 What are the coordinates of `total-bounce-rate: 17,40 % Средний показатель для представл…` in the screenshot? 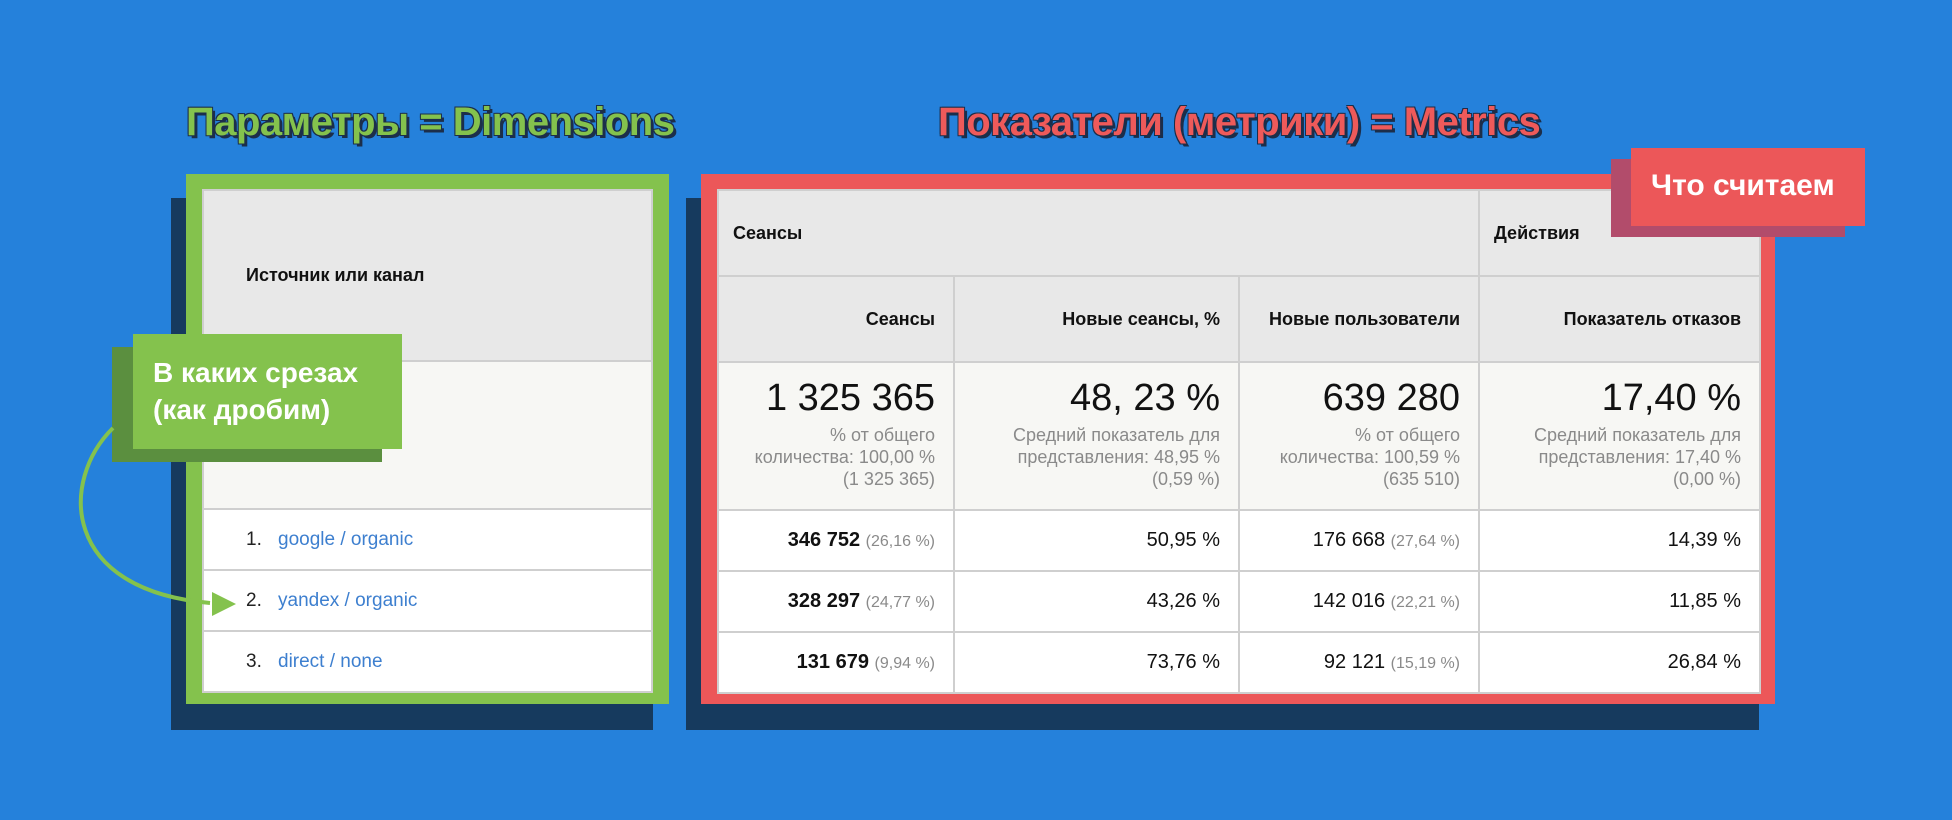 It's located at (1620, 436).